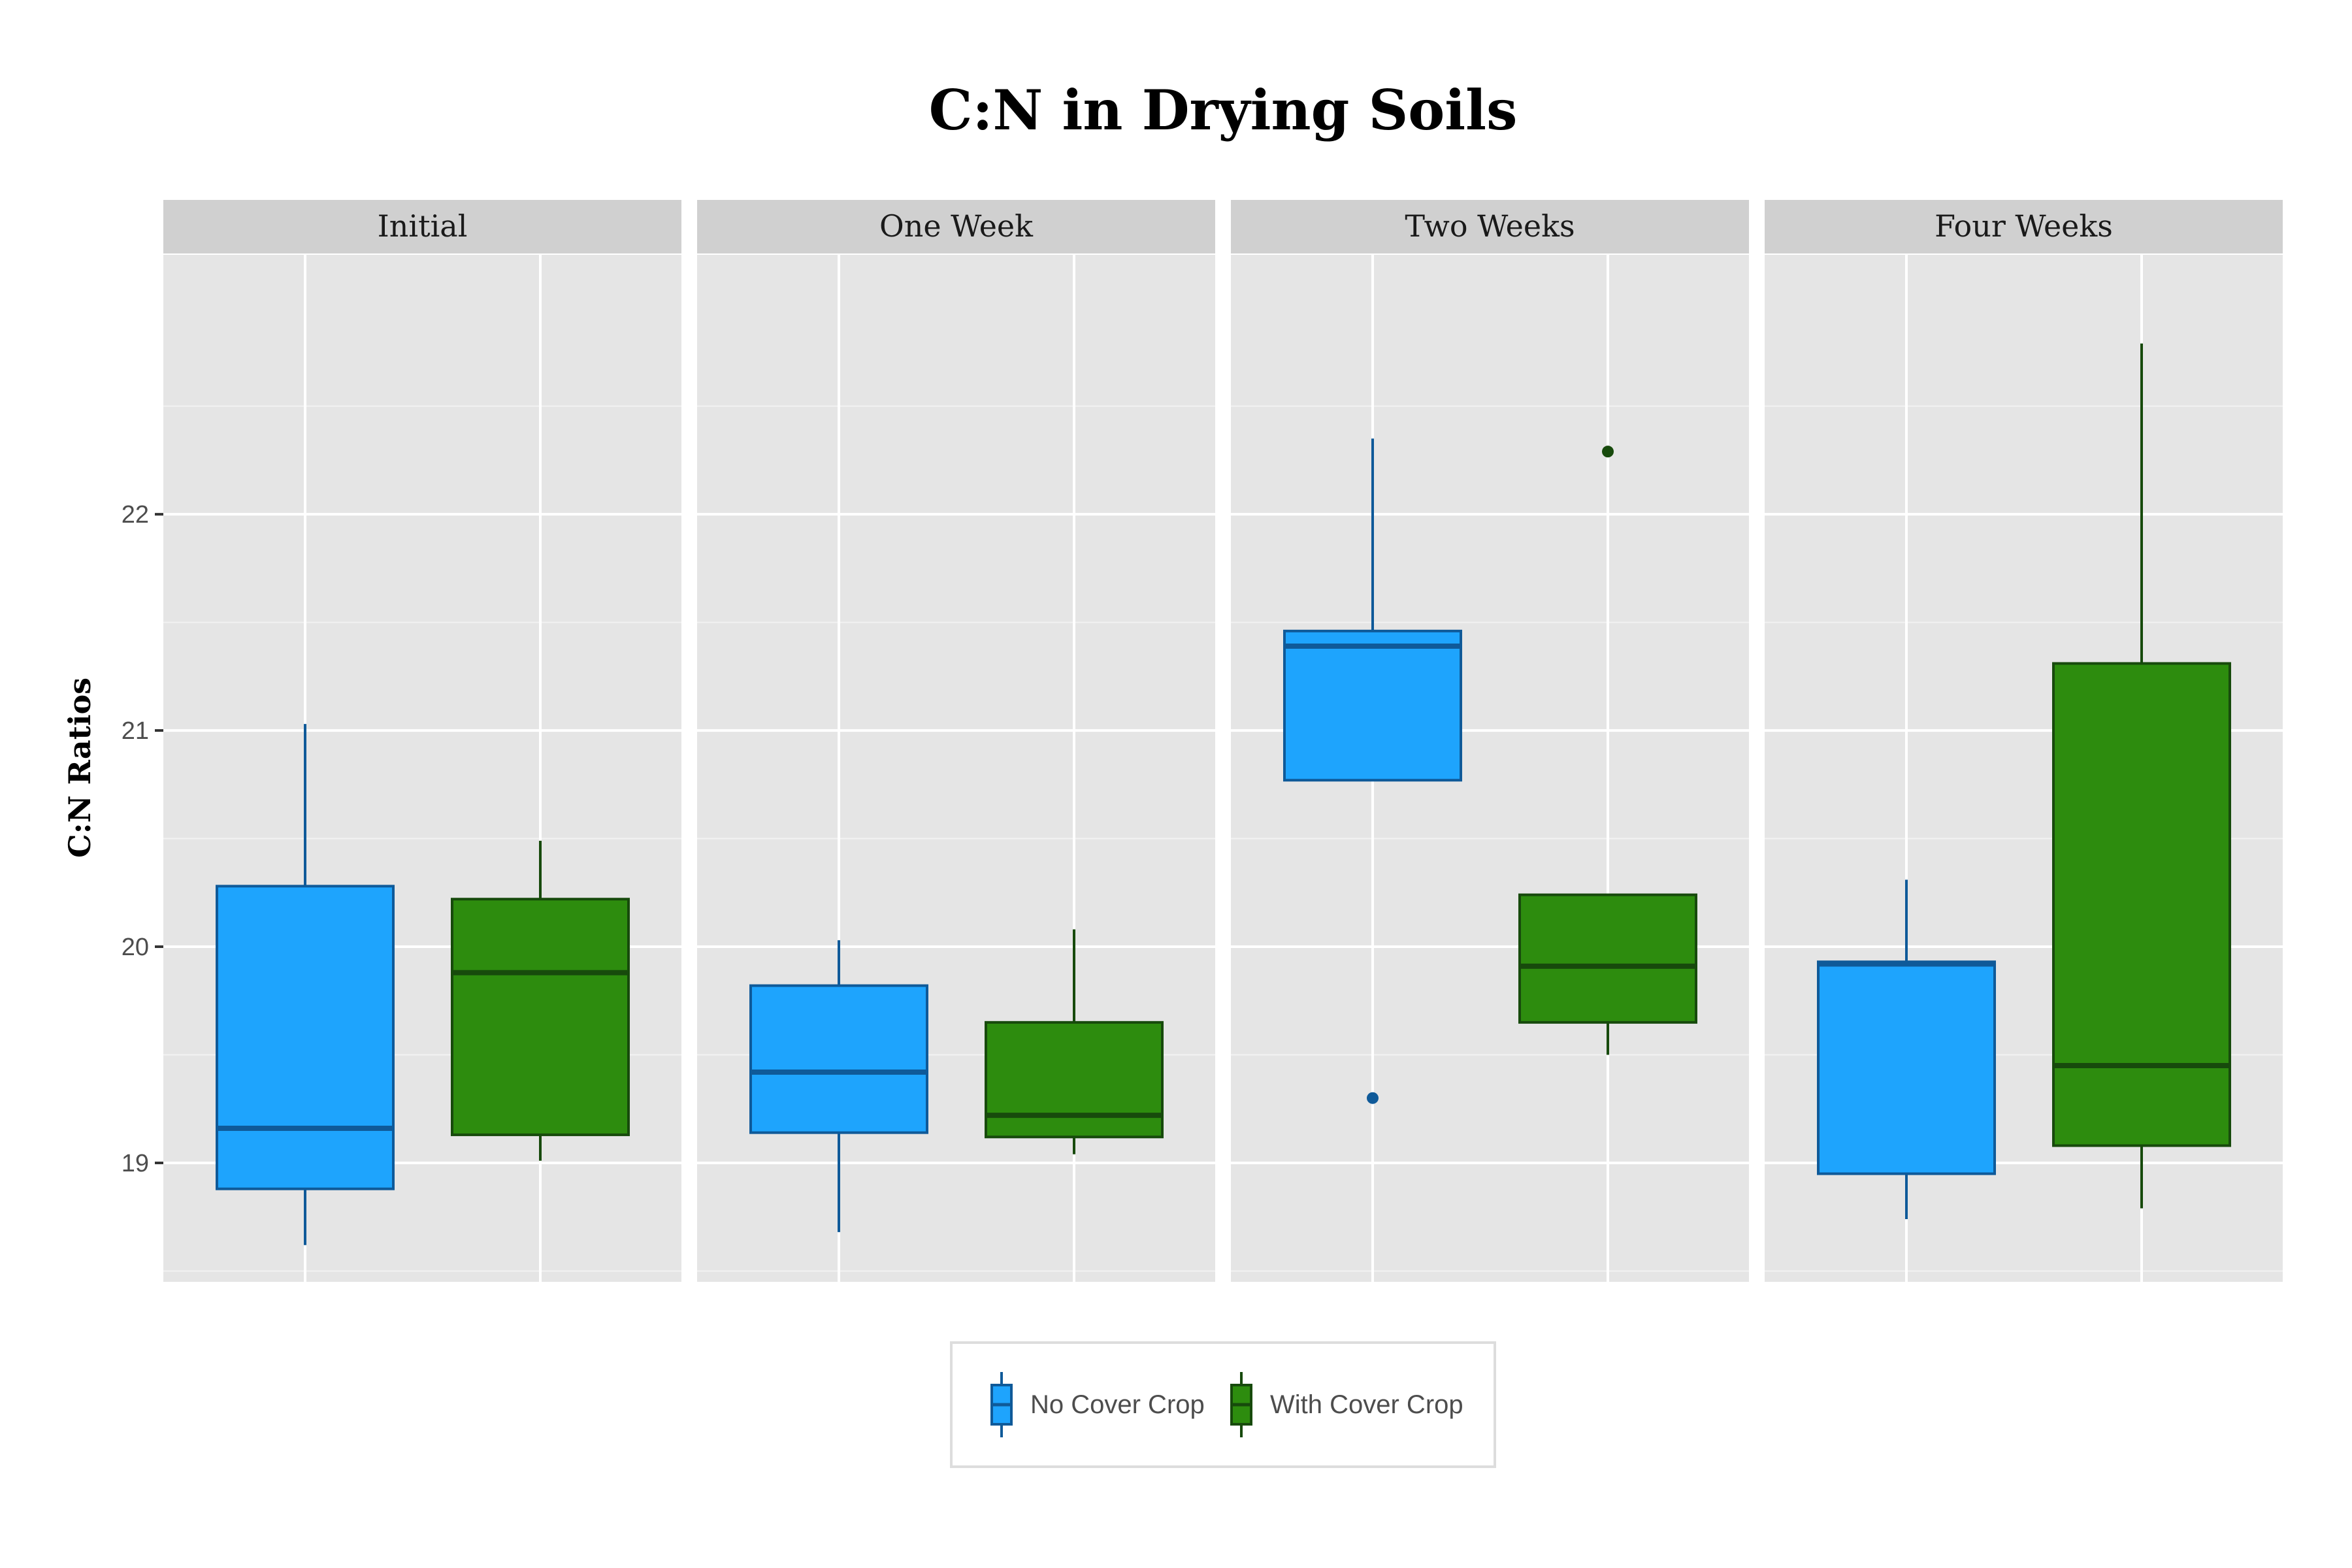 This screenshot has width=2352, height=1568. I want to click on legend: No Cover Crop With Cover Crop, so click(1223, 1404).